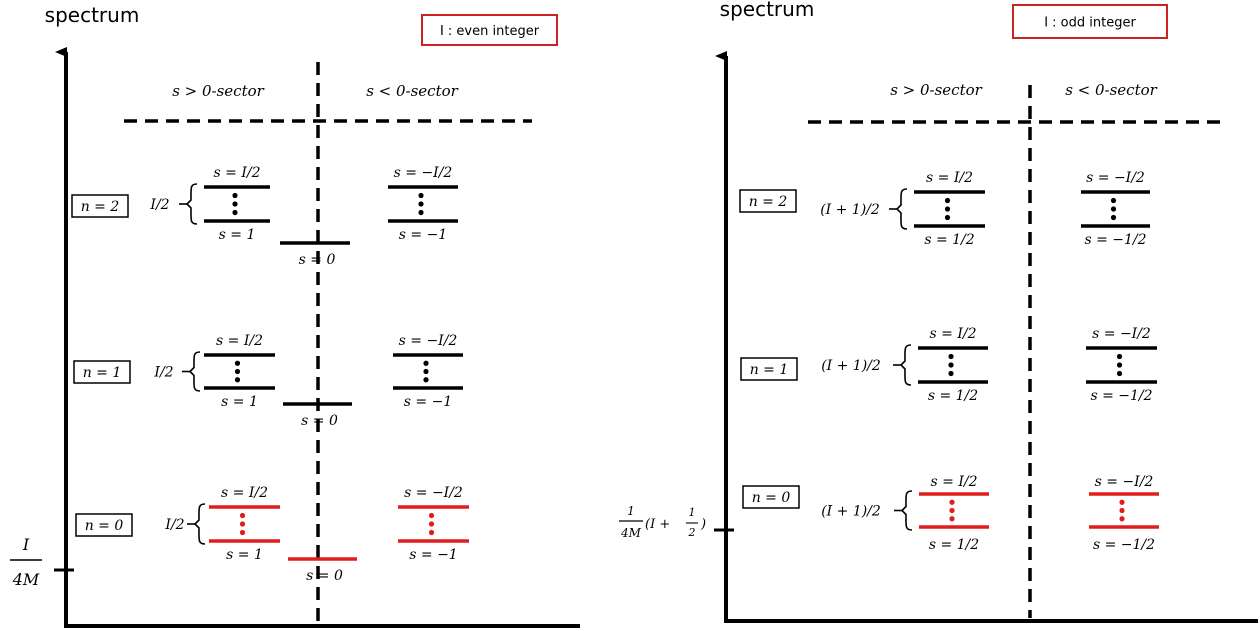  What do you see at coordinates (771, 498) in the screenshot?
I see `level-index-label: n = 0` at bounding box center [771, 498].